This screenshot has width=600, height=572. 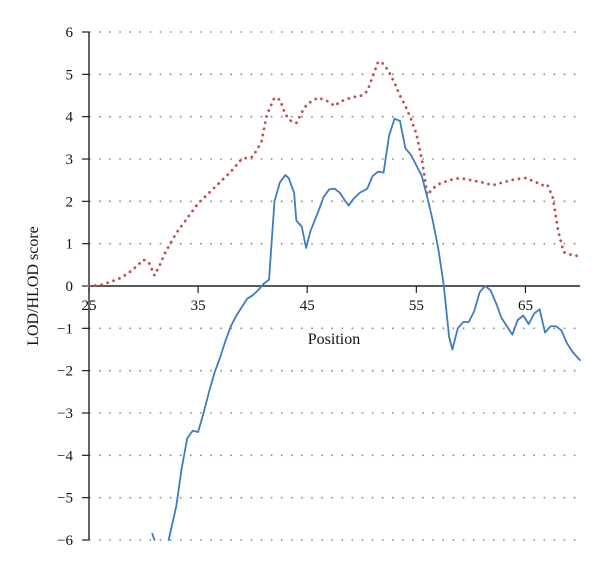 I want to click on y-axis-title: LOD/HLOD score, so click(x=33, y=286).